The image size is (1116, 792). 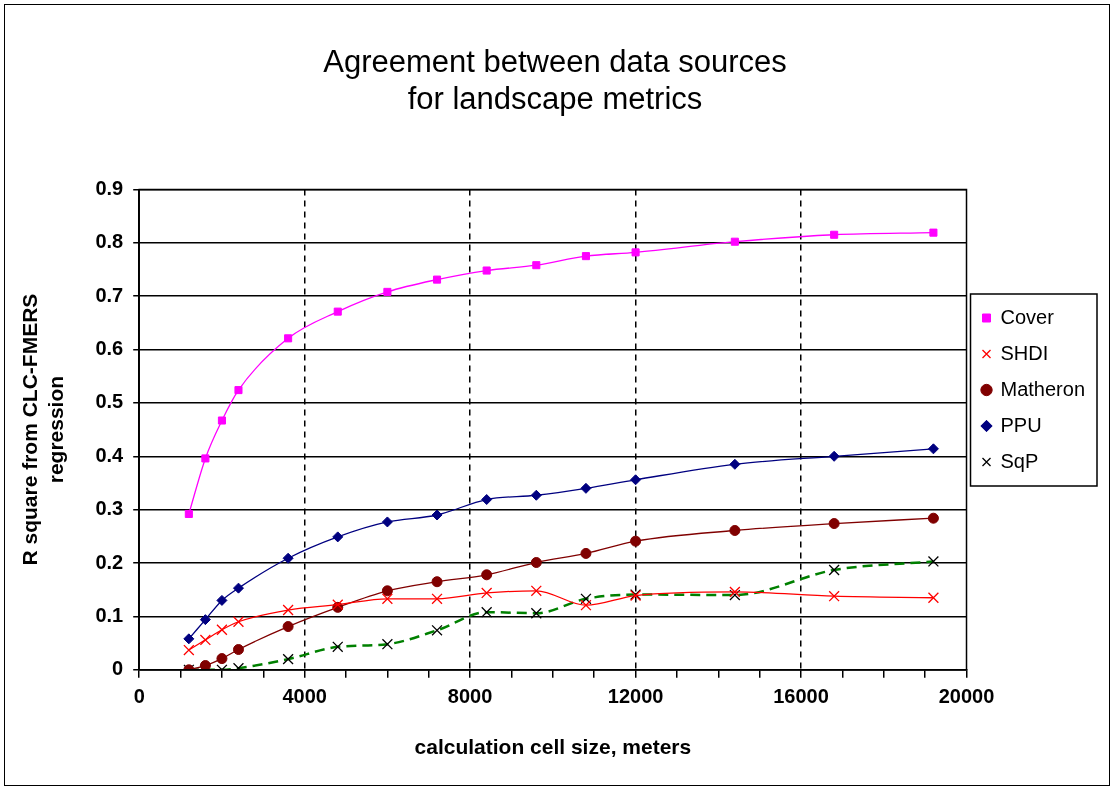 What do you see at coordinates (1043, 388) in the screenshot?
I see `legend-label: Matheron` at bounding box center [1043, 388].